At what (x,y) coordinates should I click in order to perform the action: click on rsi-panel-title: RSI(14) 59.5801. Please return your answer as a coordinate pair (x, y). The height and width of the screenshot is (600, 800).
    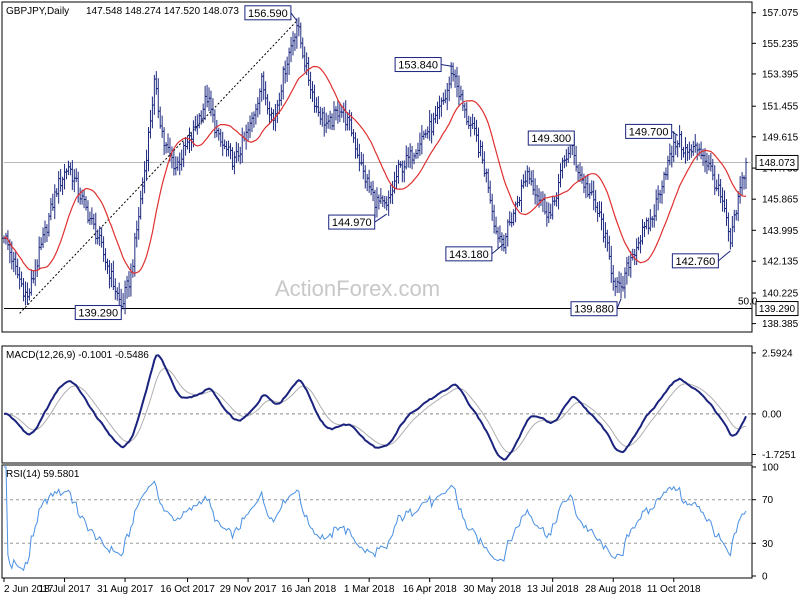
    Looking at the image, I should click on (43, 474).